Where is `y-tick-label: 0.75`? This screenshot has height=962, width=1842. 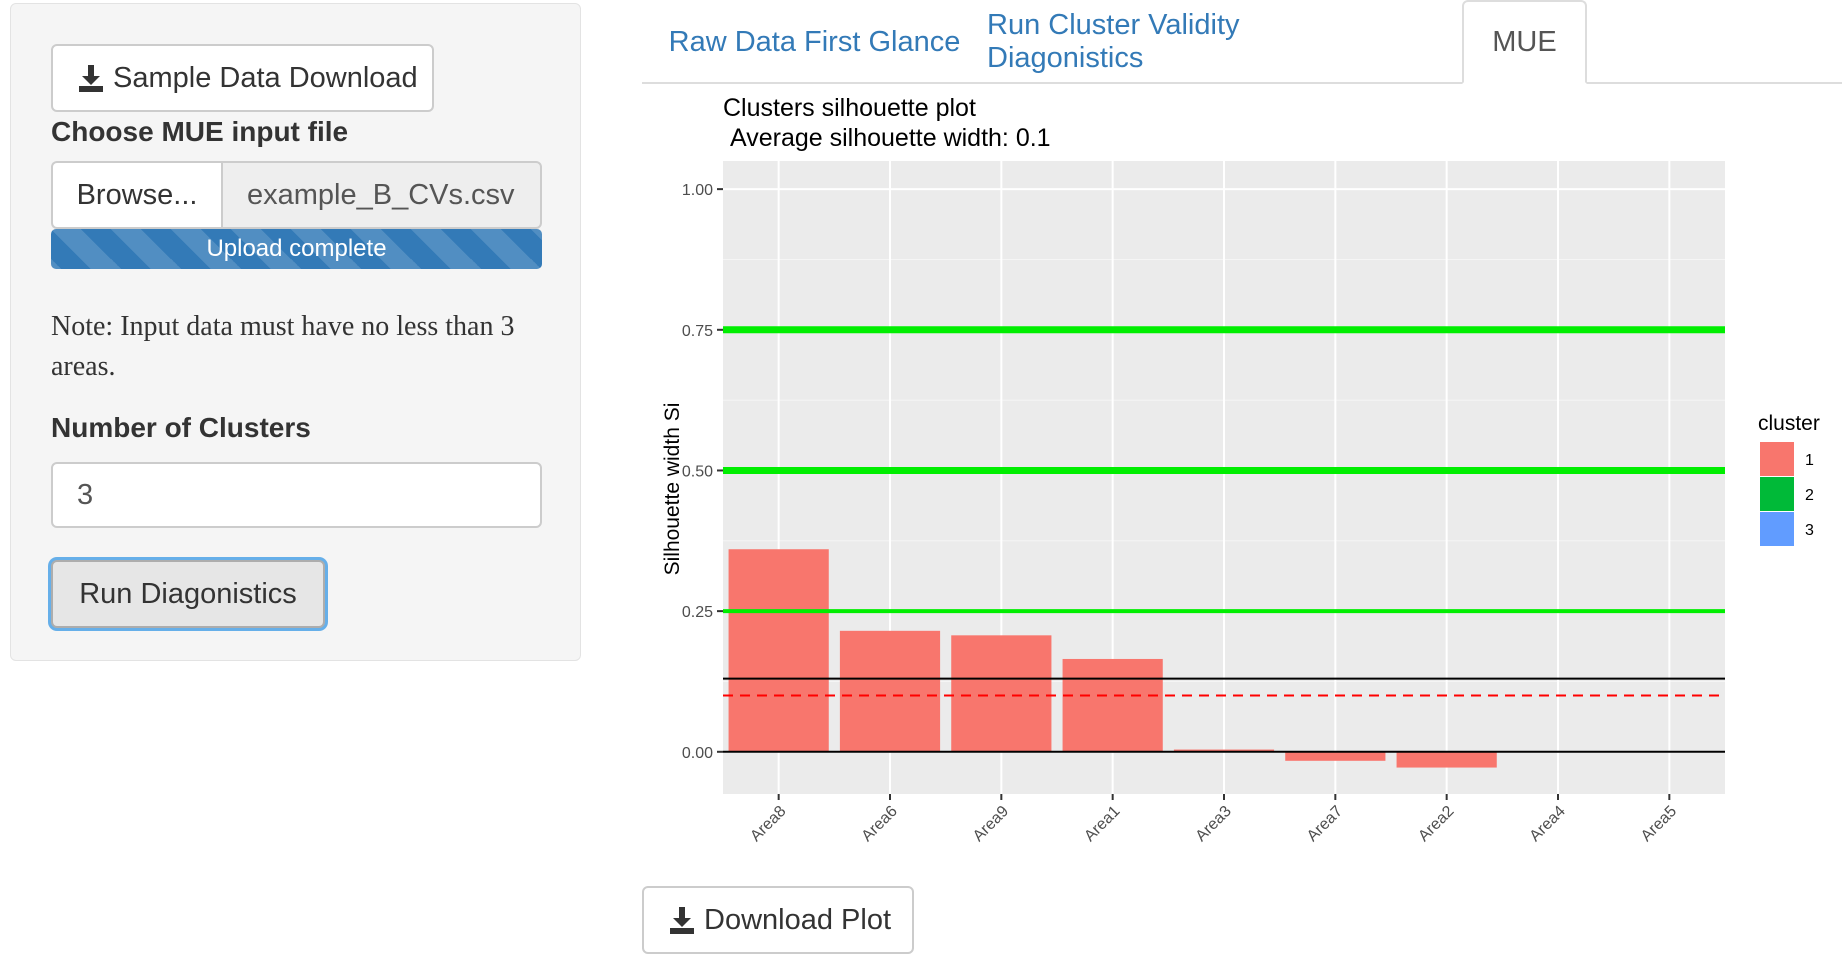 y-tick-label: 0.75 is located at coordinates (697, 331).